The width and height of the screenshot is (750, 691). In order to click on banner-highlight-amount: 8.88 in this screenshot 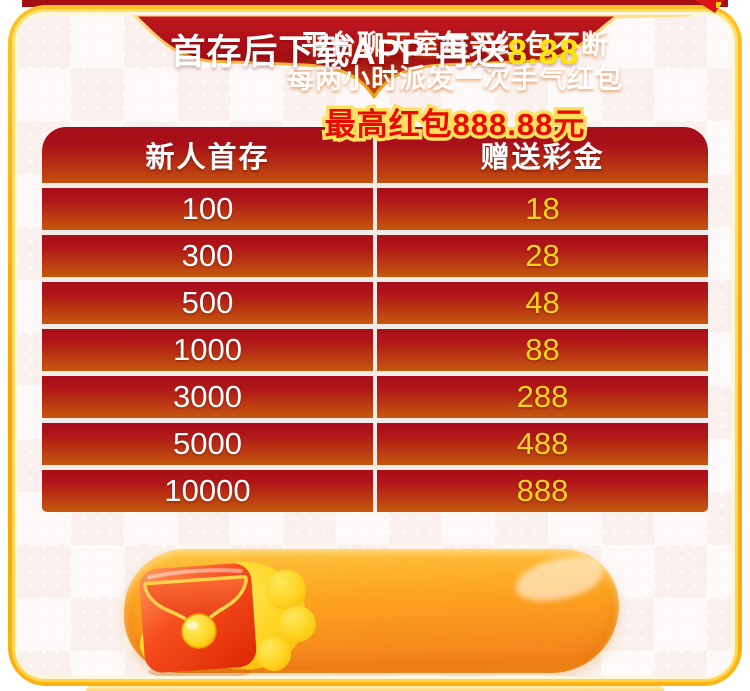, I will do `click(543, 52)`.